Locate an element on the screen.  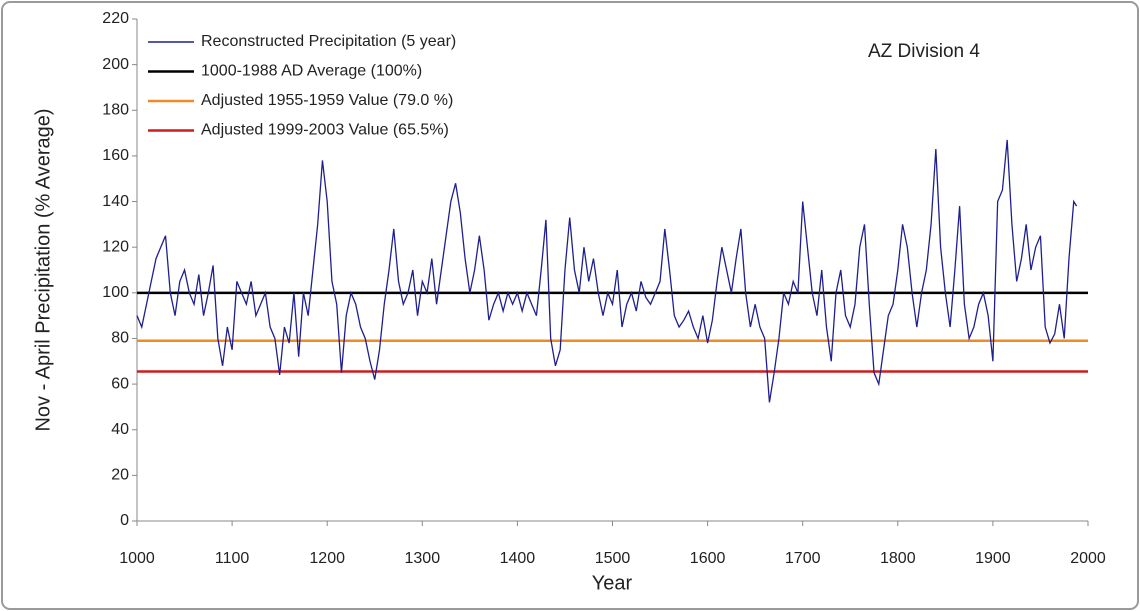
y-axis-label: Nov - April Precipitation (% Average) is located at coordinates (43, 269).